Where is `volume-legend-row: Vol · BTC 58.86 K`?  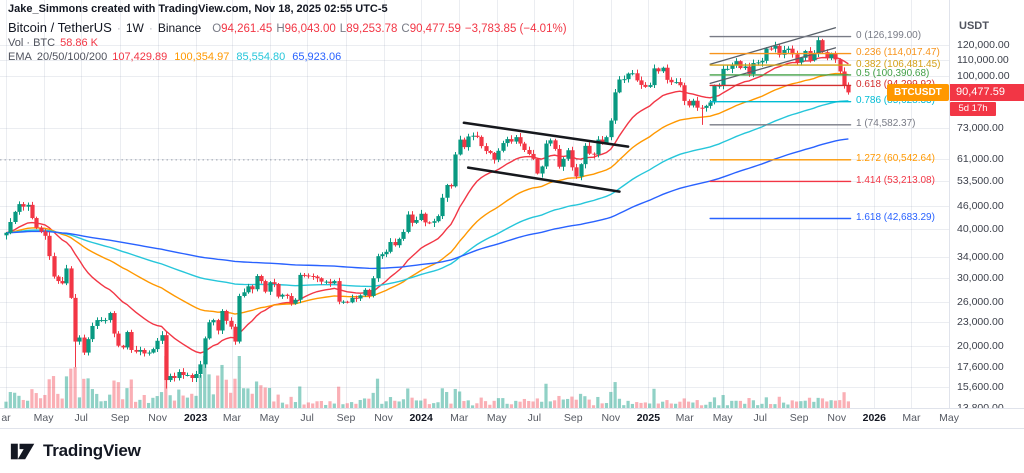
volume-legend-row: Vol · BTC 58.86 K is located at coordinates (287, 43).